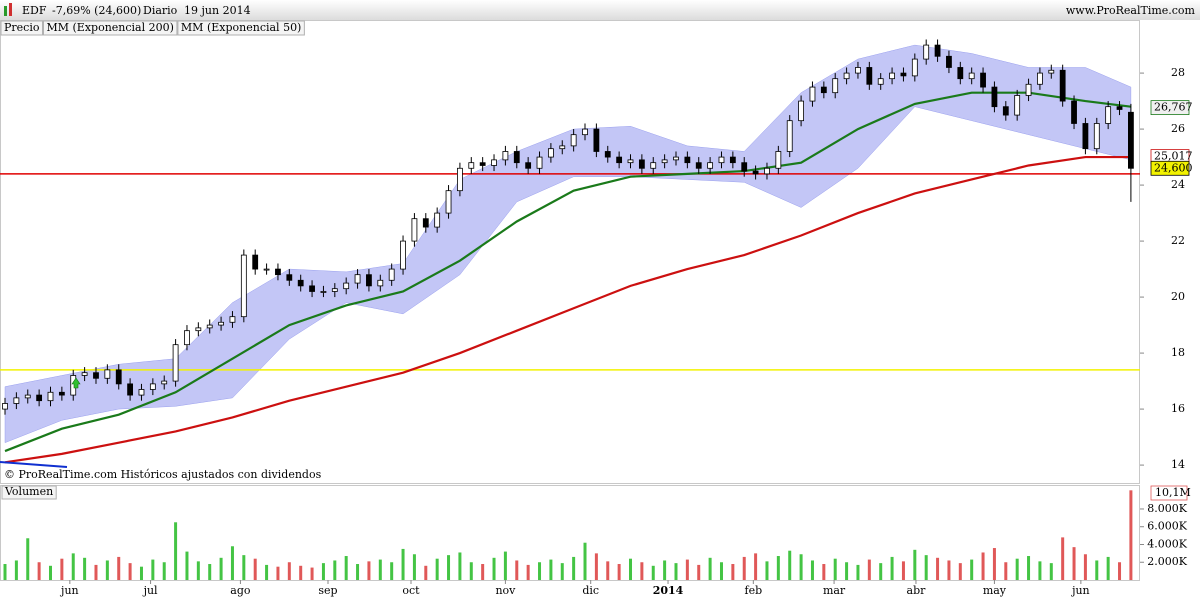  I want to click on y-tick-label: 26, so click(1178, 128).